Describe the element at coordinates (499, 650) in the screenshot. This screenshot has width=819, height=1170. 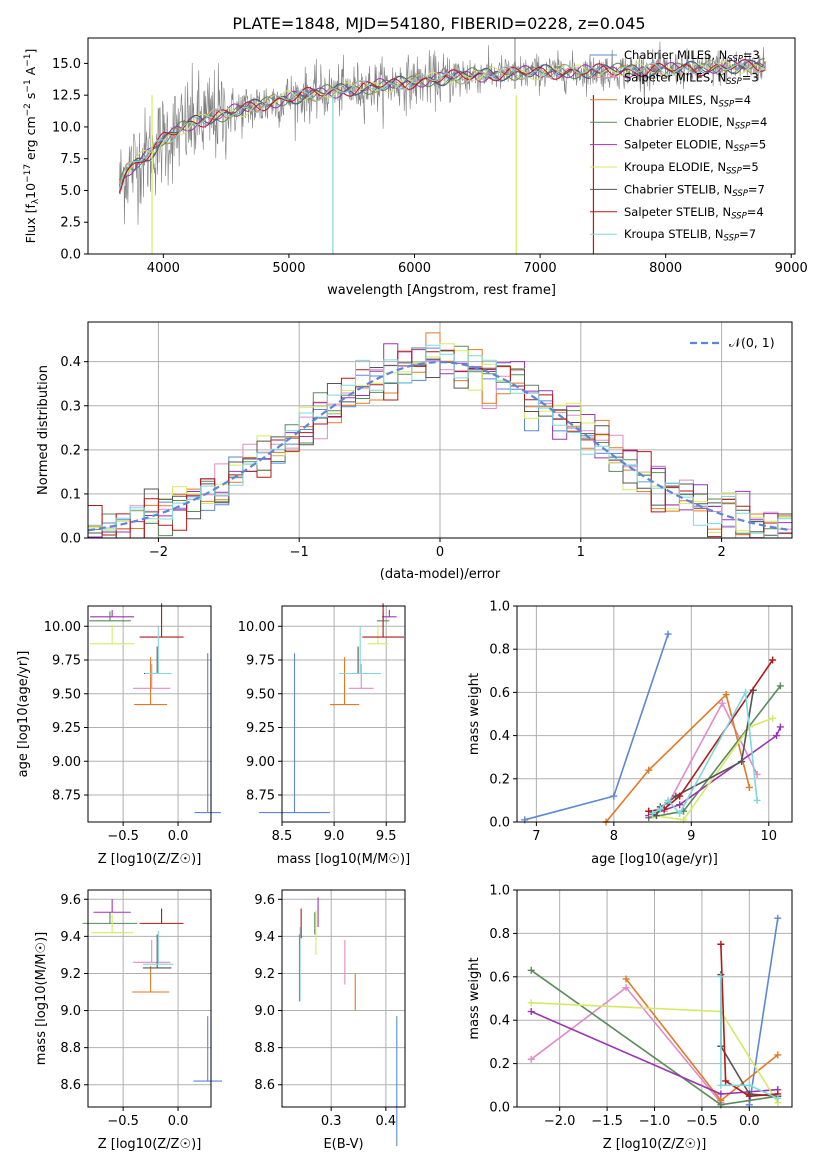
I see `y-tick-label: 0.8` at that location.